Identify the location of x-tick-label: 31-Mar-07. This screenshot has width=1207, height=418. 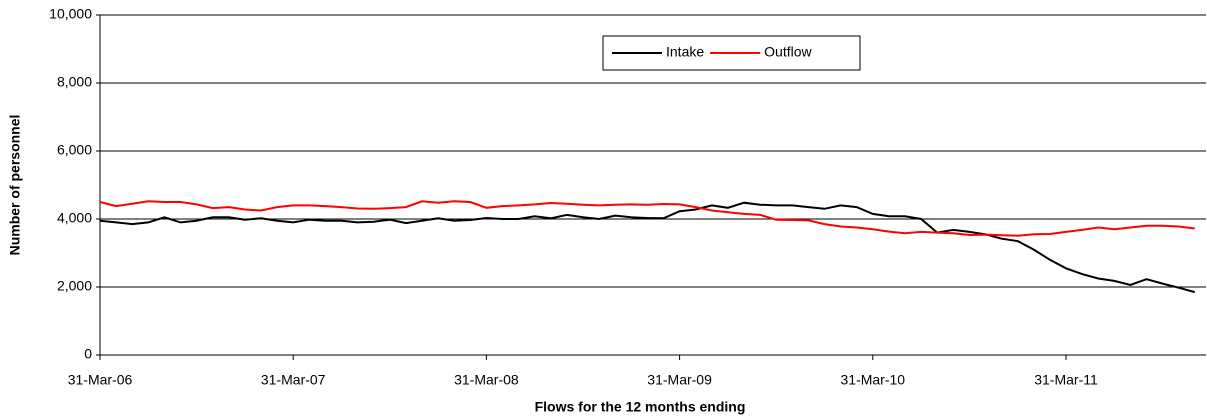
(293, 380).